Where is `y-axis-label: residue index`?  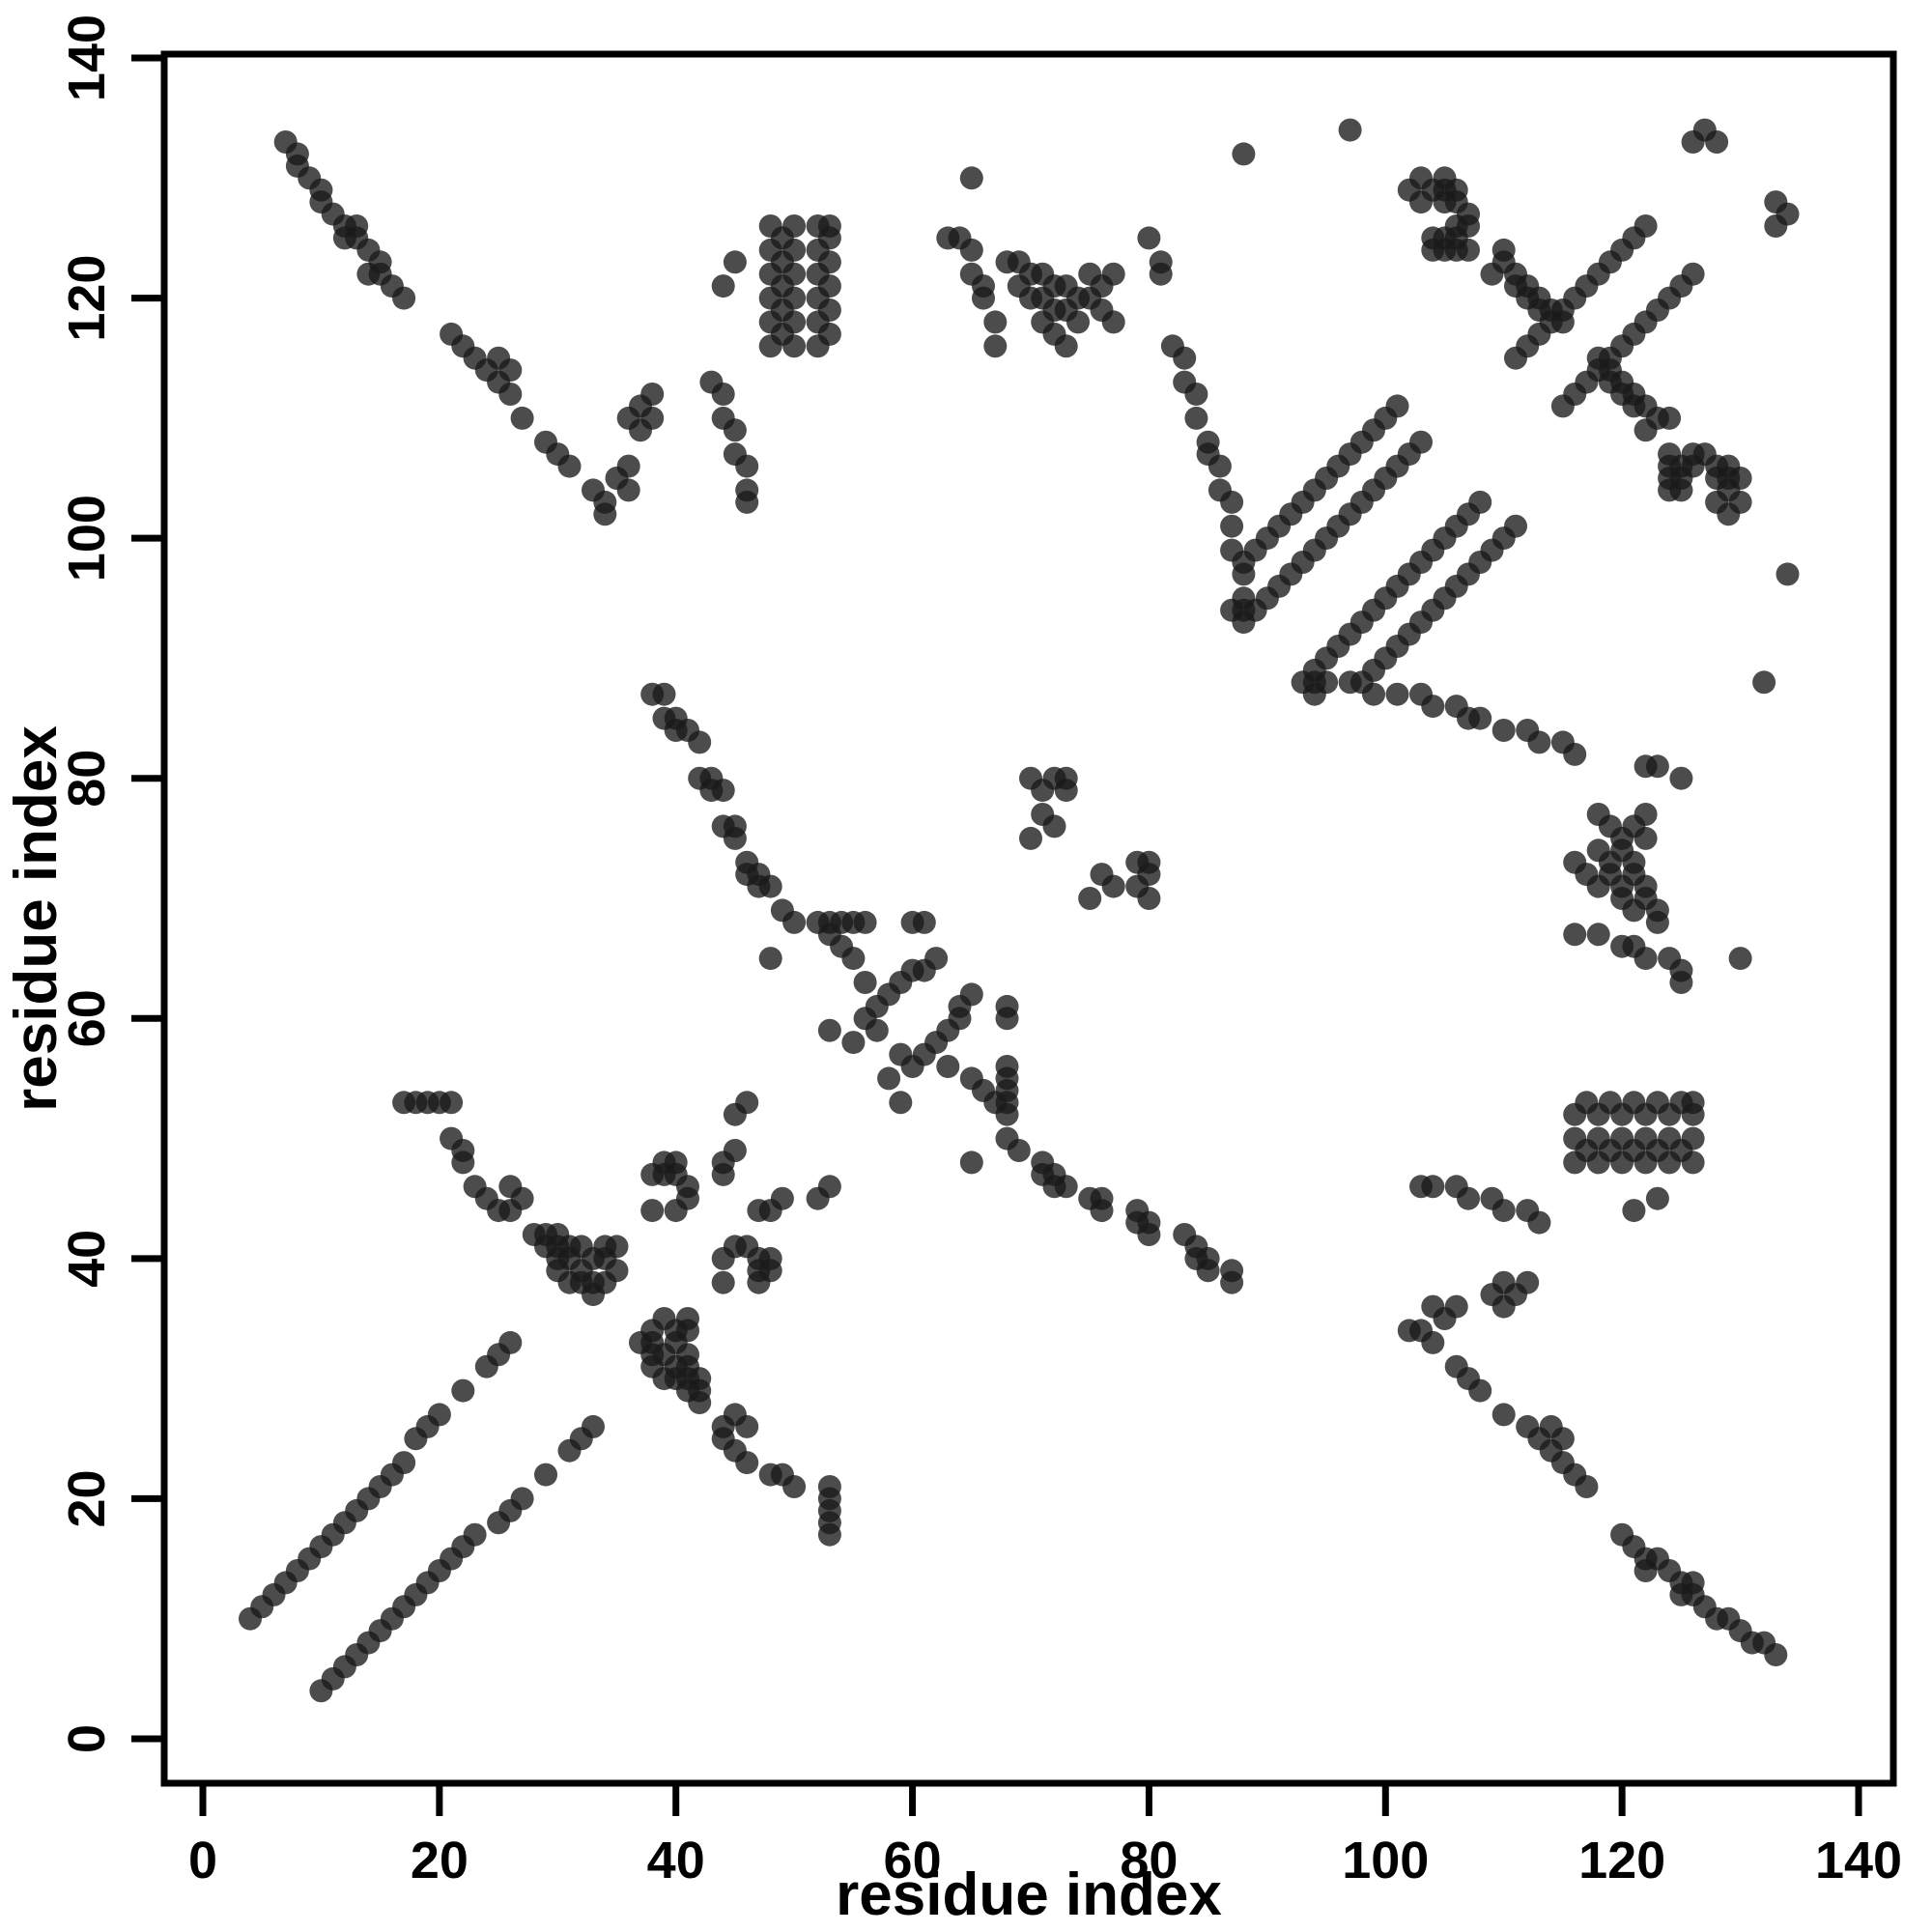
y-axis-label: residue index is located at coordinates (36, 918).